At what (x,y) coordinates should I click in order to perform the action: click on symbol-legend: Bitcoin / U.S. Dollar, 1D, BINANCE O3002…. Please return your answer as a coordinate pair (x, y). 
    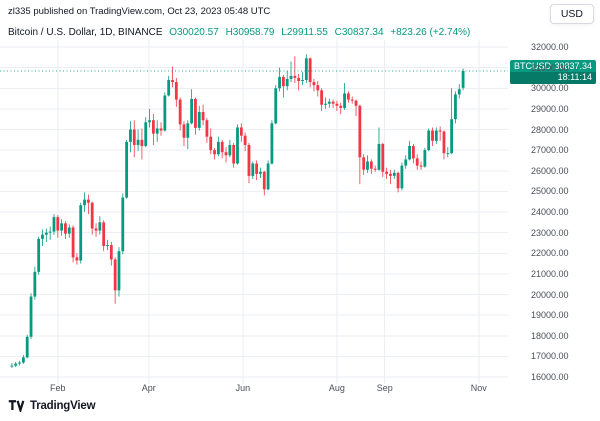
    Looking at the image, I should click on (239, 32).